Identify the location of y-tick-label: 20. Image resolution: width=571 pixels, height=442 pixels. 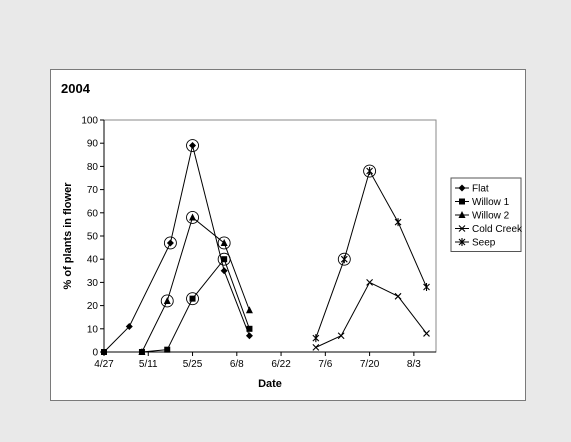
(93, 306).